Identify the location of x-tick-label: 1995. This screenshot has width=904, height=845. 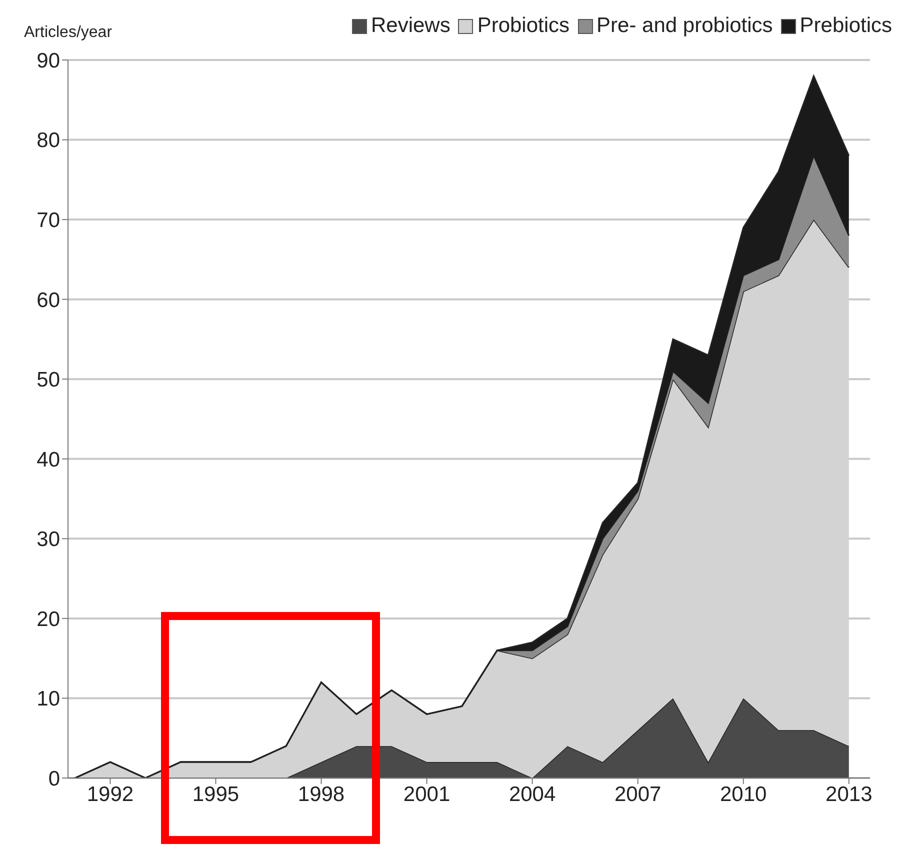
(216, 794).